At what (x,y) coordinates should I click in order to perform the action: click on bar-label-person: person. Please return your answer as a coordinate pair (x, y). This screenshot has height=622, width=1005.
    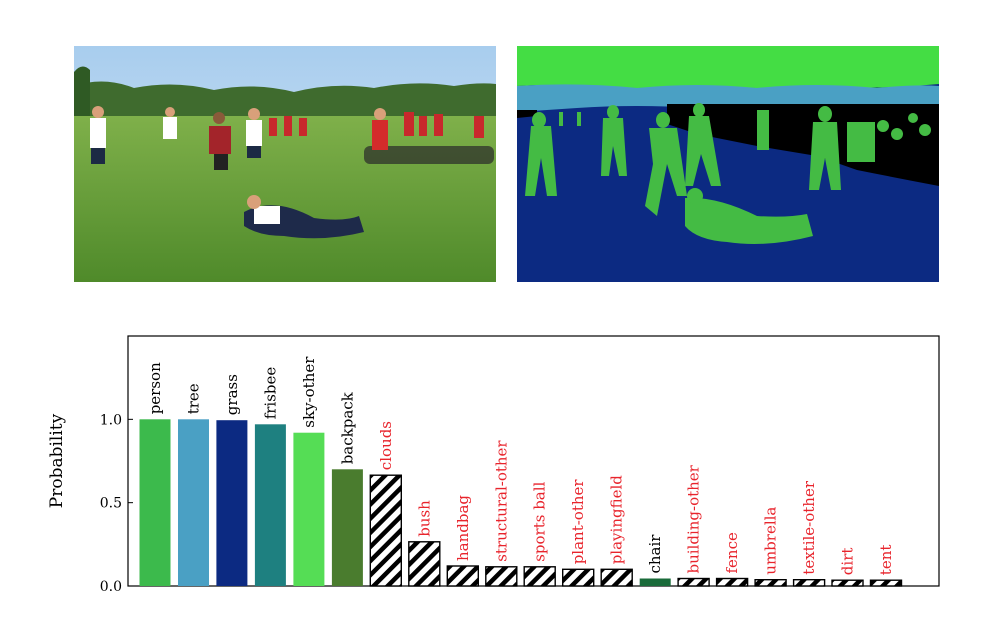
    Looking at the image, I should click on (155, 388).